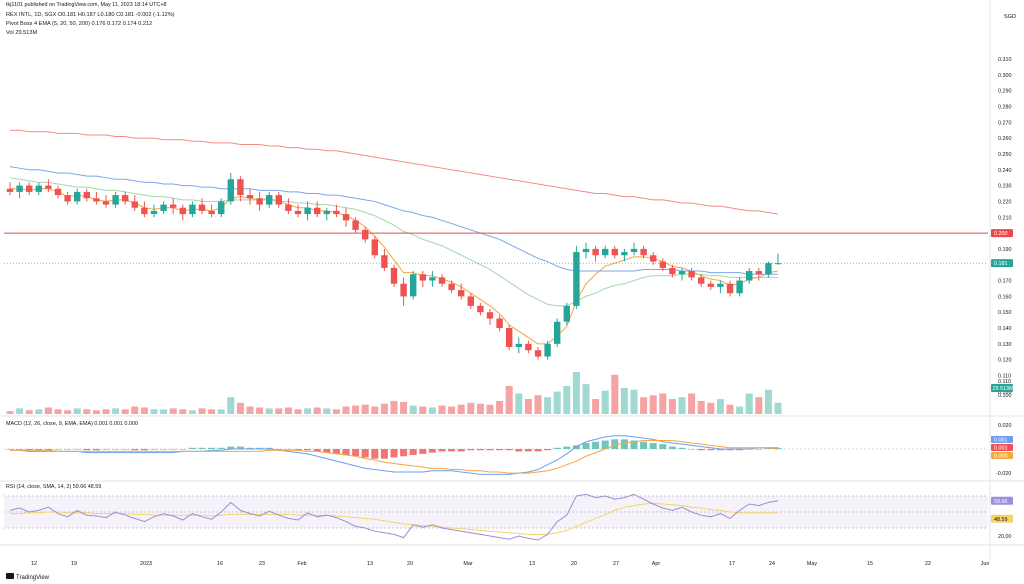 This screenshot has width=1024, height=584. What do you see at coordinates (301, 564) in the screenshot?
I see `x-axis-label: Feb` at bounding box center [301, 564].